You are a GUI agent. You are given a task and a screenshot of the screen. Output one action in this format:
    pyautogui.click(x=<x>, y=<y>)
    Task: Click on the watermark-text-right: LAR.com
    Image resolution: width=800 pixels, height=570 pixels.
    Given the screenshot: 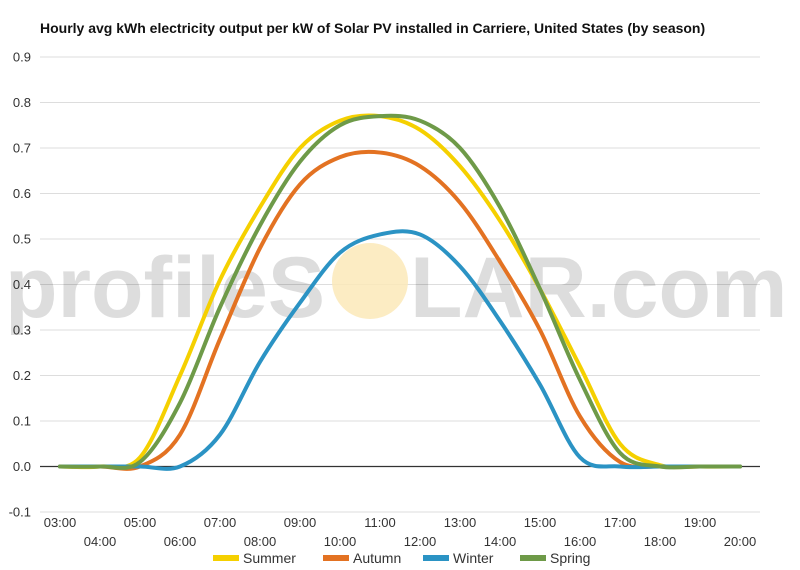 What is the action you would take?
    pyautogui.click(x=598, y=288)
    